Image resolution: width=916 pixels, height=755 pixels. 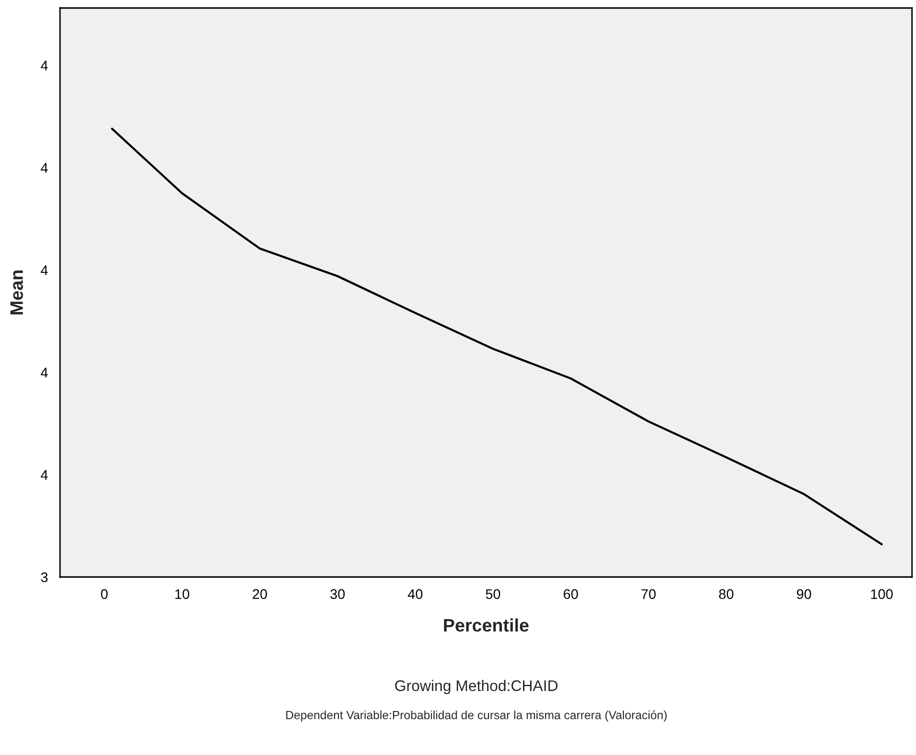 I want to click on x-tick-label: 90, so click(x=804, y=594).